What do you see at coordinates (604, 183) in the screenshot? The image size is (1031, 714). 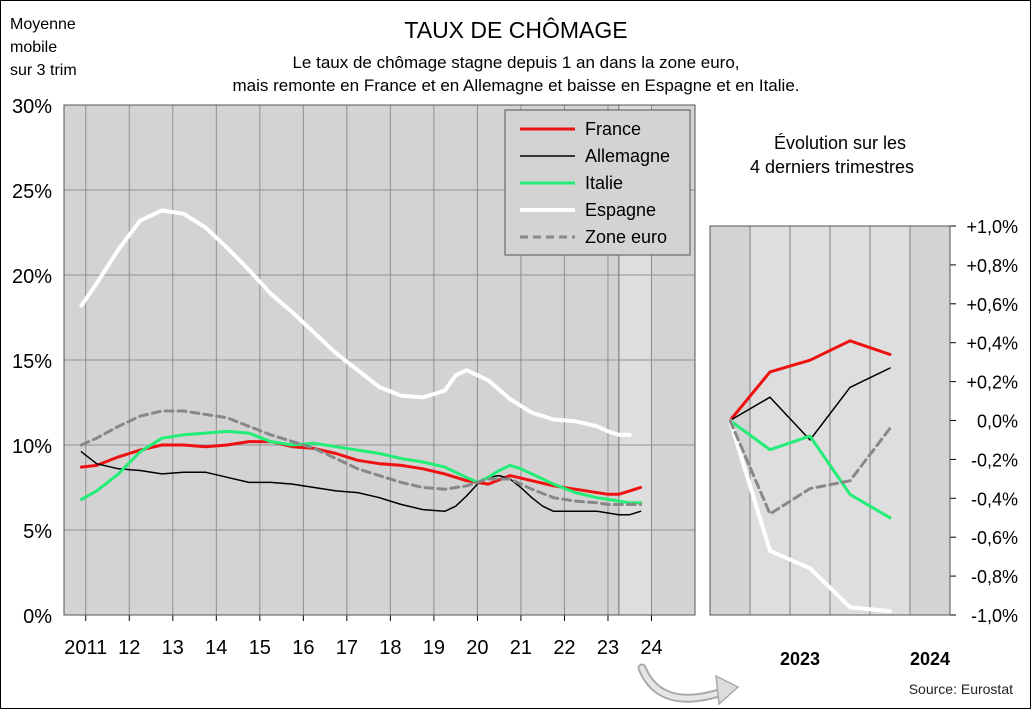 I see `legend-label-italie: Italie` at bounding box center [604, 183].